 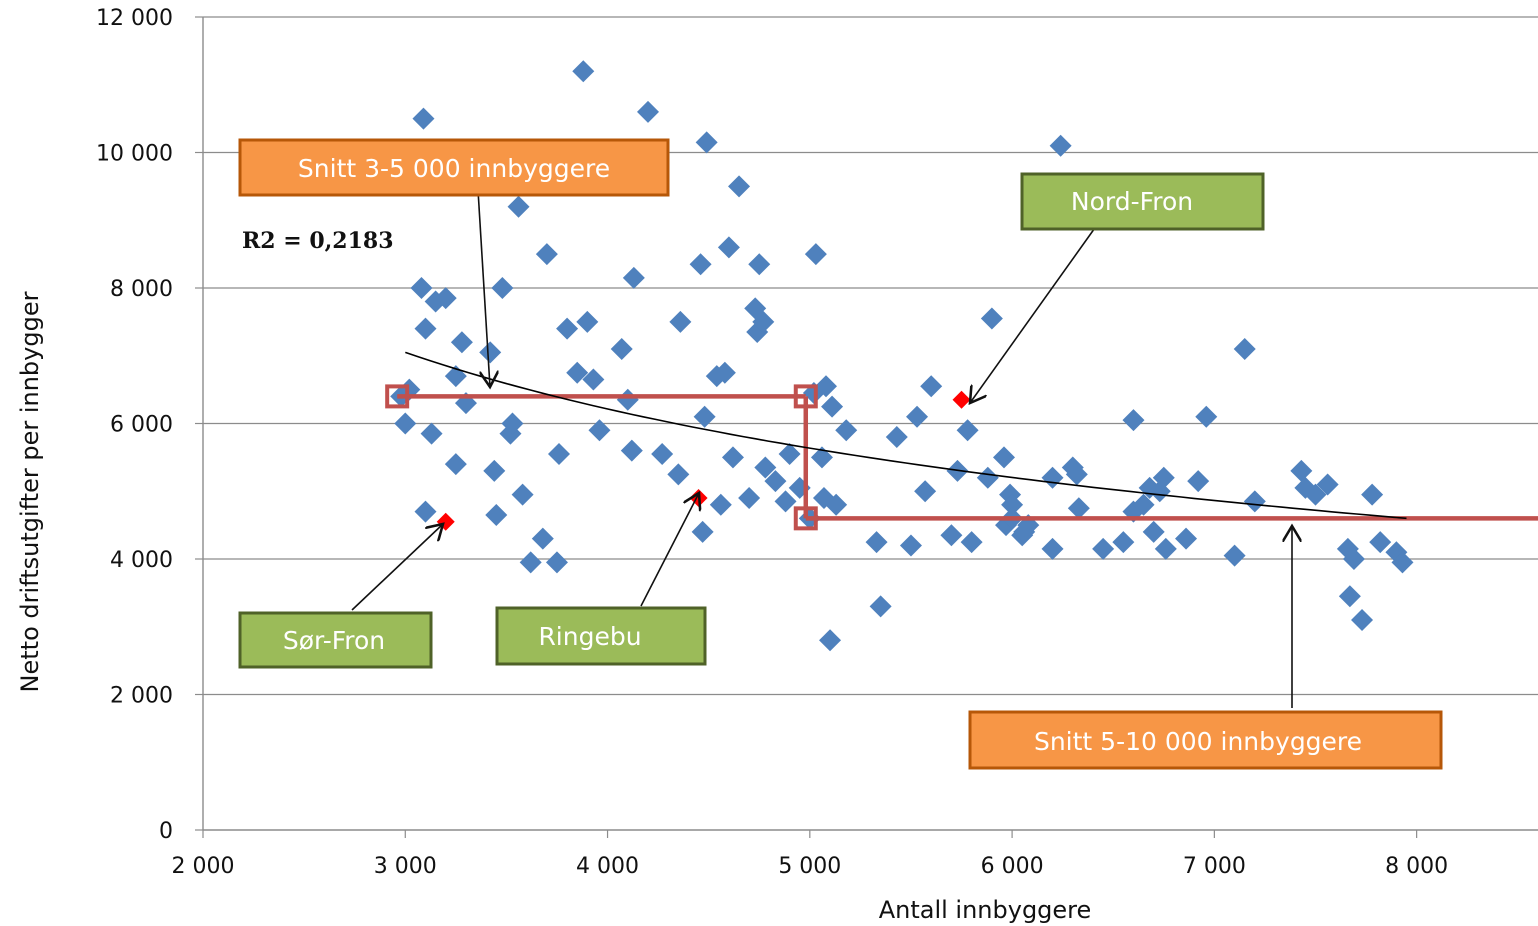 What do you see at coordinates (589, 636) in the screenshot?
I see `svg-text: Ringebu` at bounding box center [589, 636].